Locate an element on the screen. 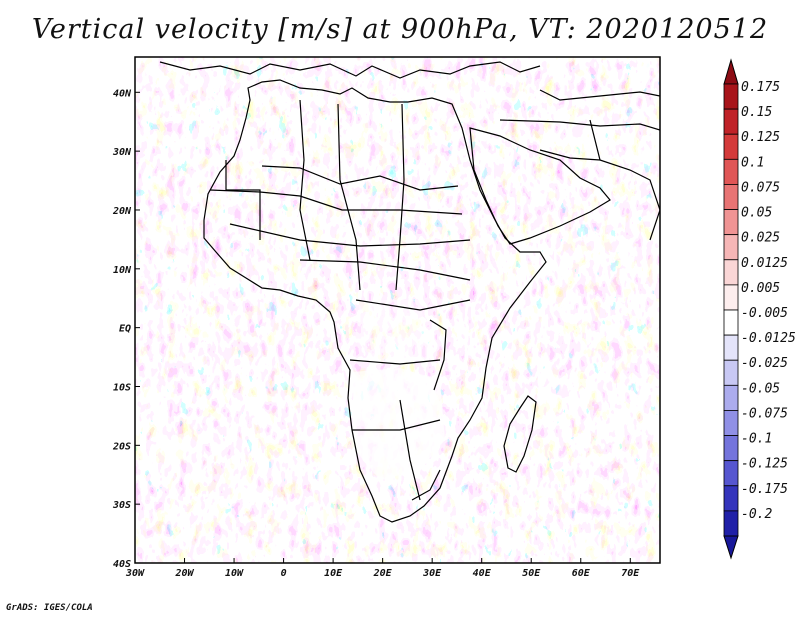  colorbar-label: 0.1 is located at coordinates (752, 162).